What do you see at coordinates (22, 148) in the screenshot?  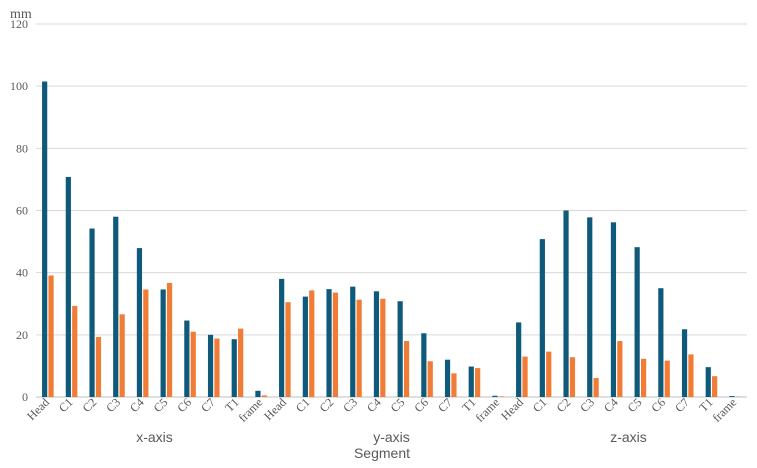 I see `y-tick-label: 80` at bounding box center [22, 148].